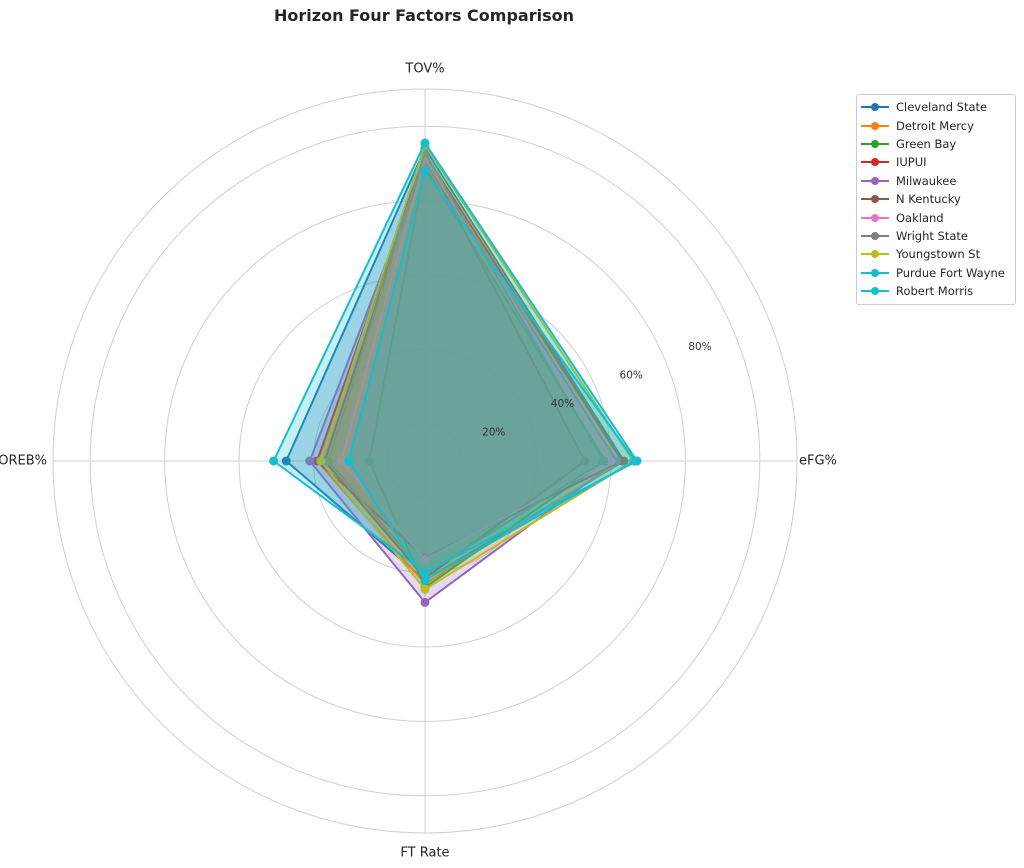 The width and height of the screenshot is (1024, 868). I want to click on axis-label: FT Rate, so click(424, 853).